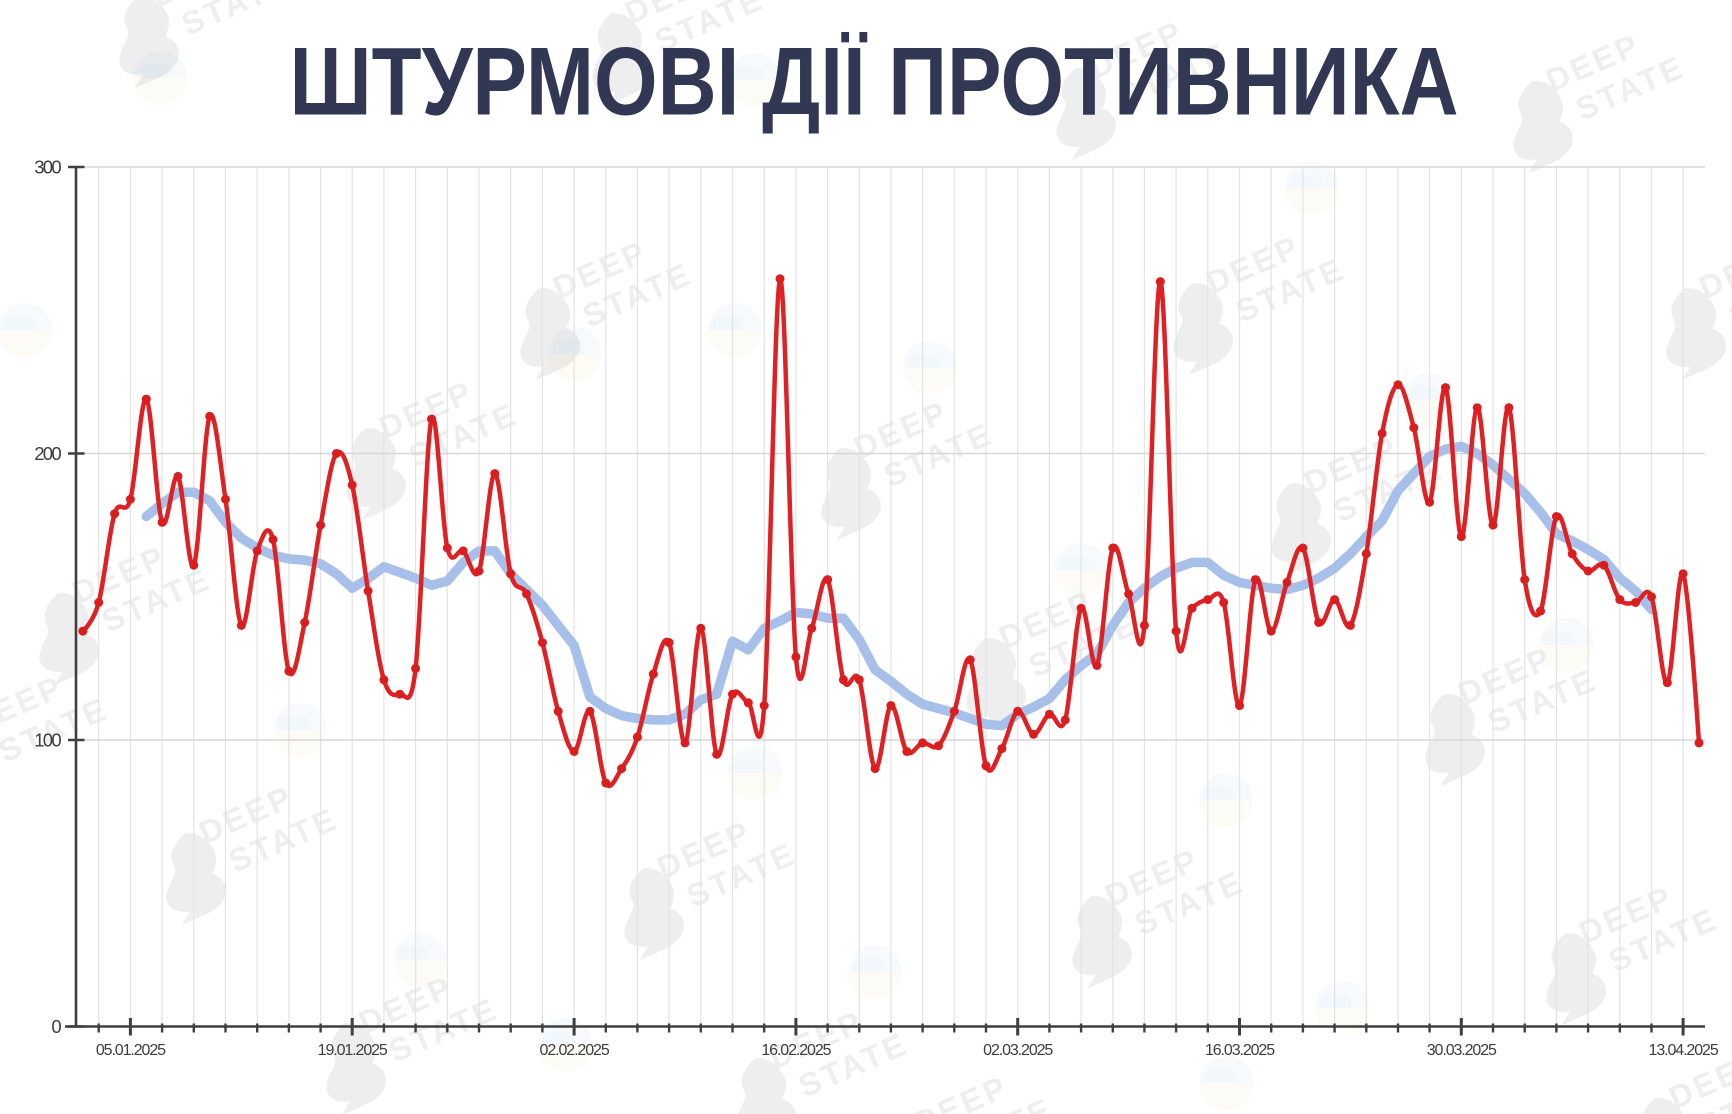 This screenshot has width=1732, height=1114. I want to click on svg-text: 100, so click(47, 740).